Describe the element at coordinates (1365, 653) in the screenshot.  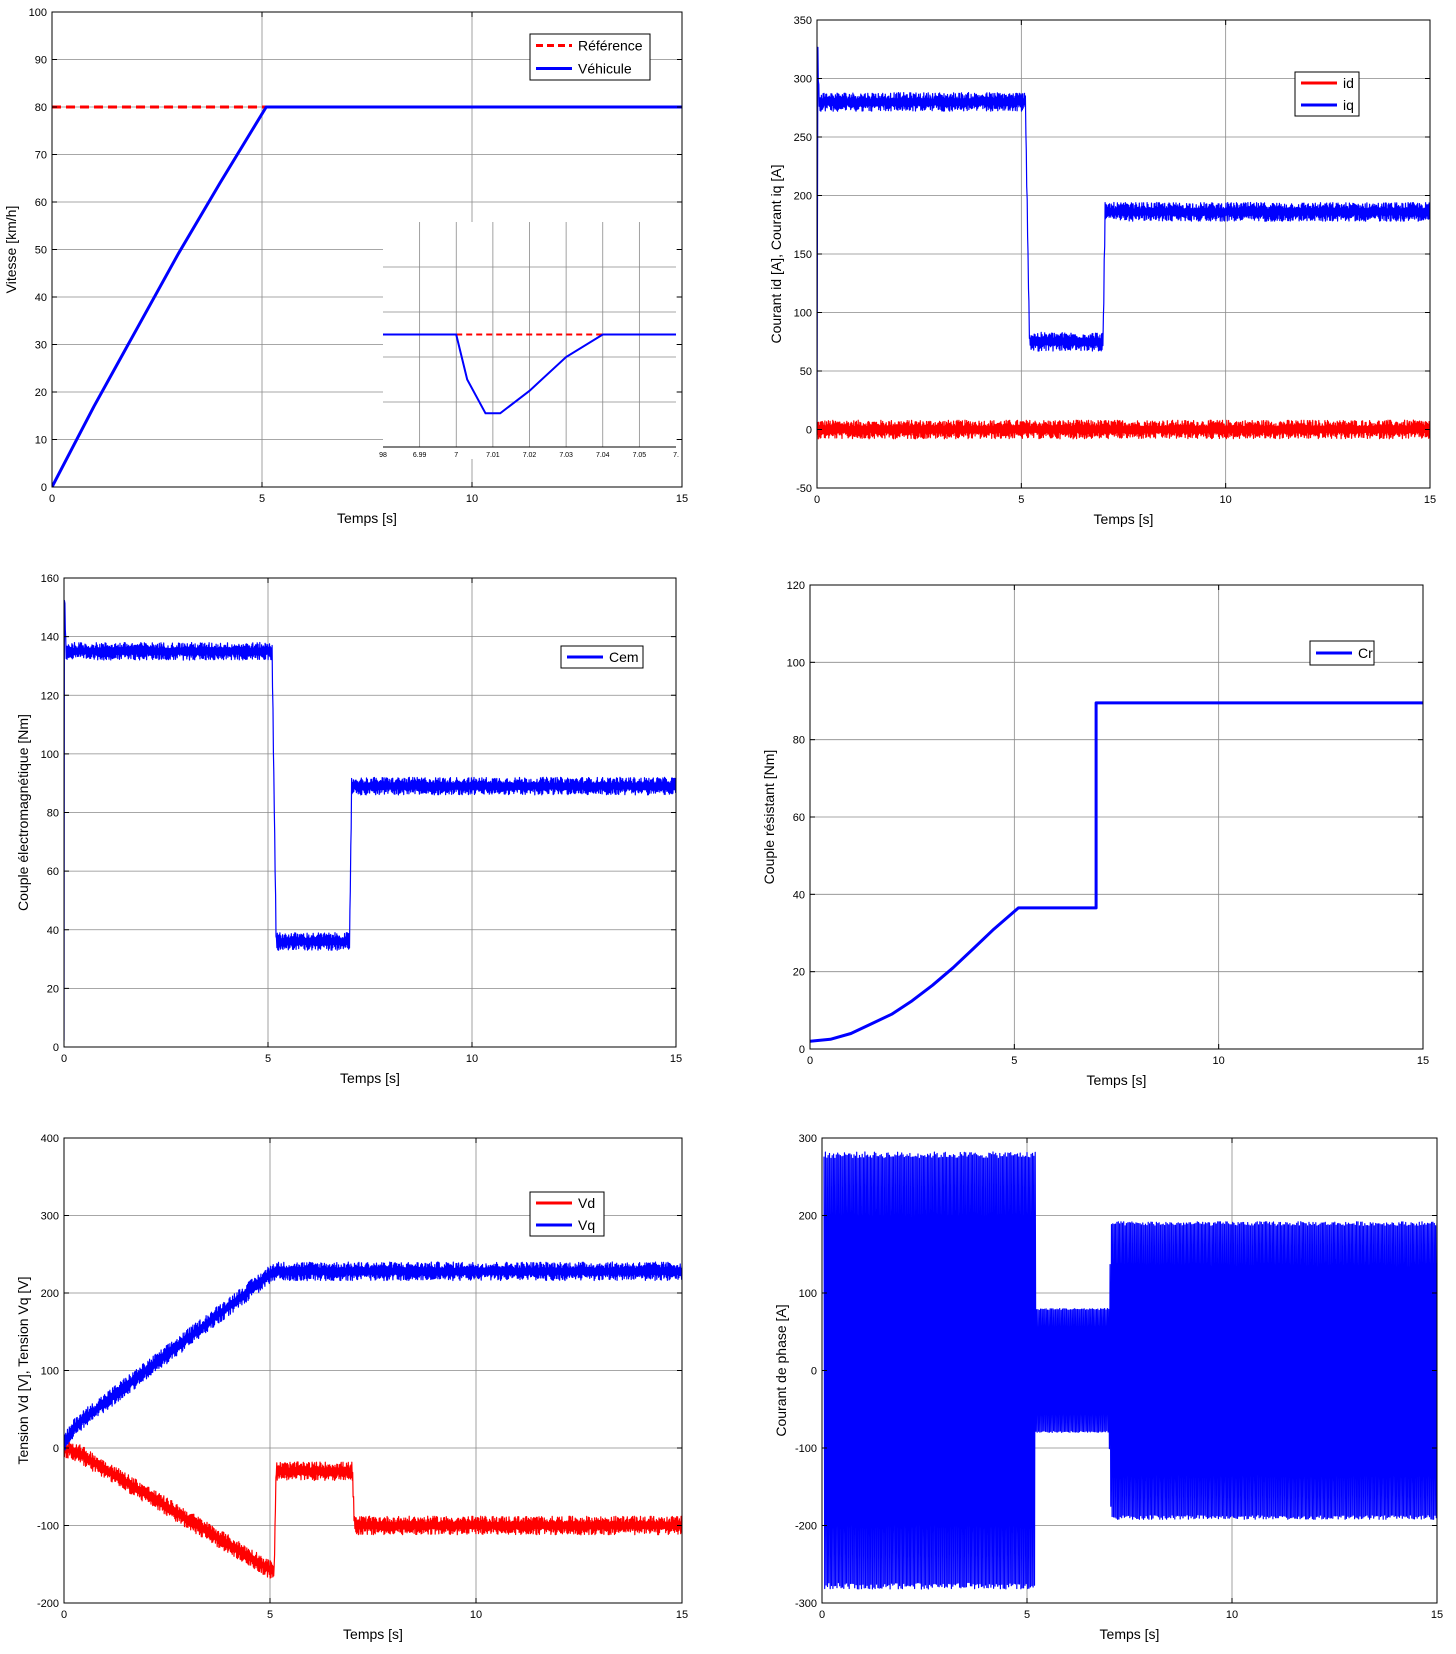
I see `legend-label: Cr` at that location.